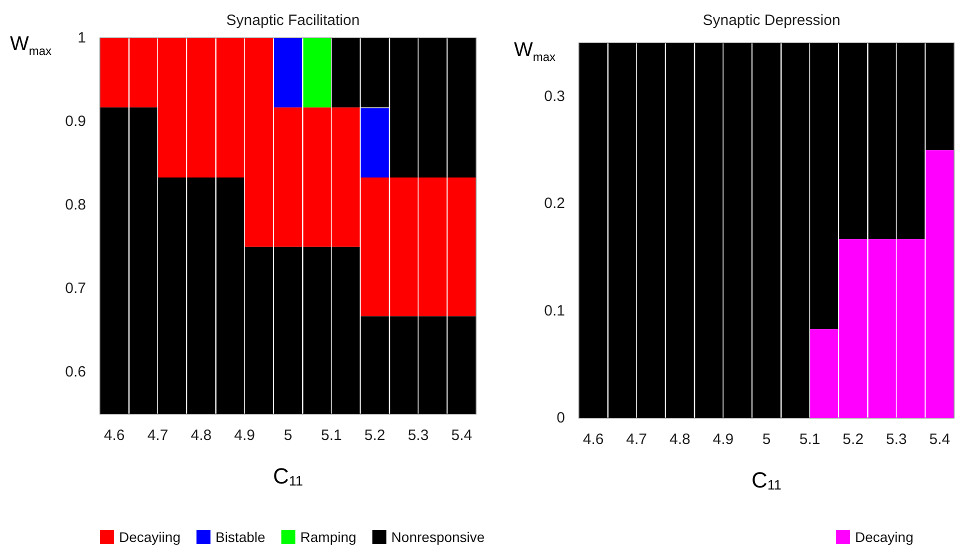 The height and width of the screenshot is (553, 968). I want to click on y-tick-label: 0.3, so click(554, 97).